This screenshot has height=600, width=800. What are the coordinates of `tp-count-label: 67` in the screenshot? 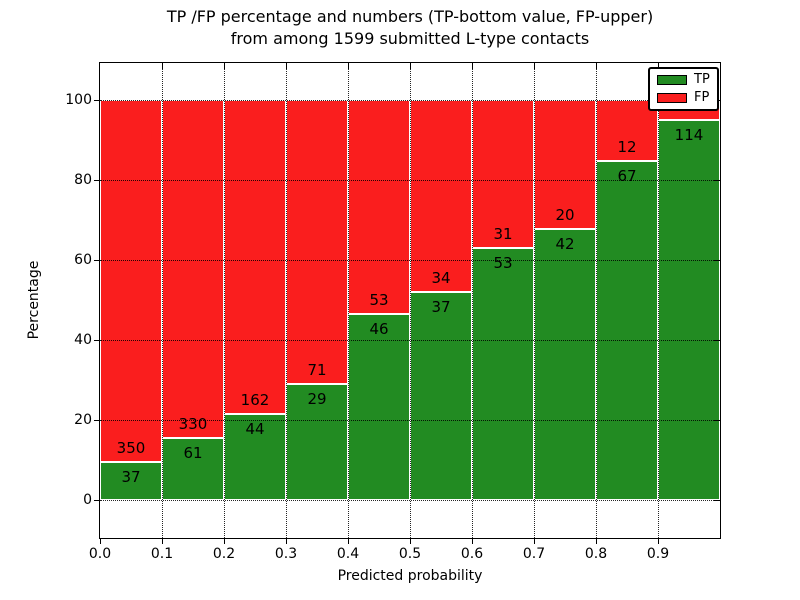 It's located at (627, 175).